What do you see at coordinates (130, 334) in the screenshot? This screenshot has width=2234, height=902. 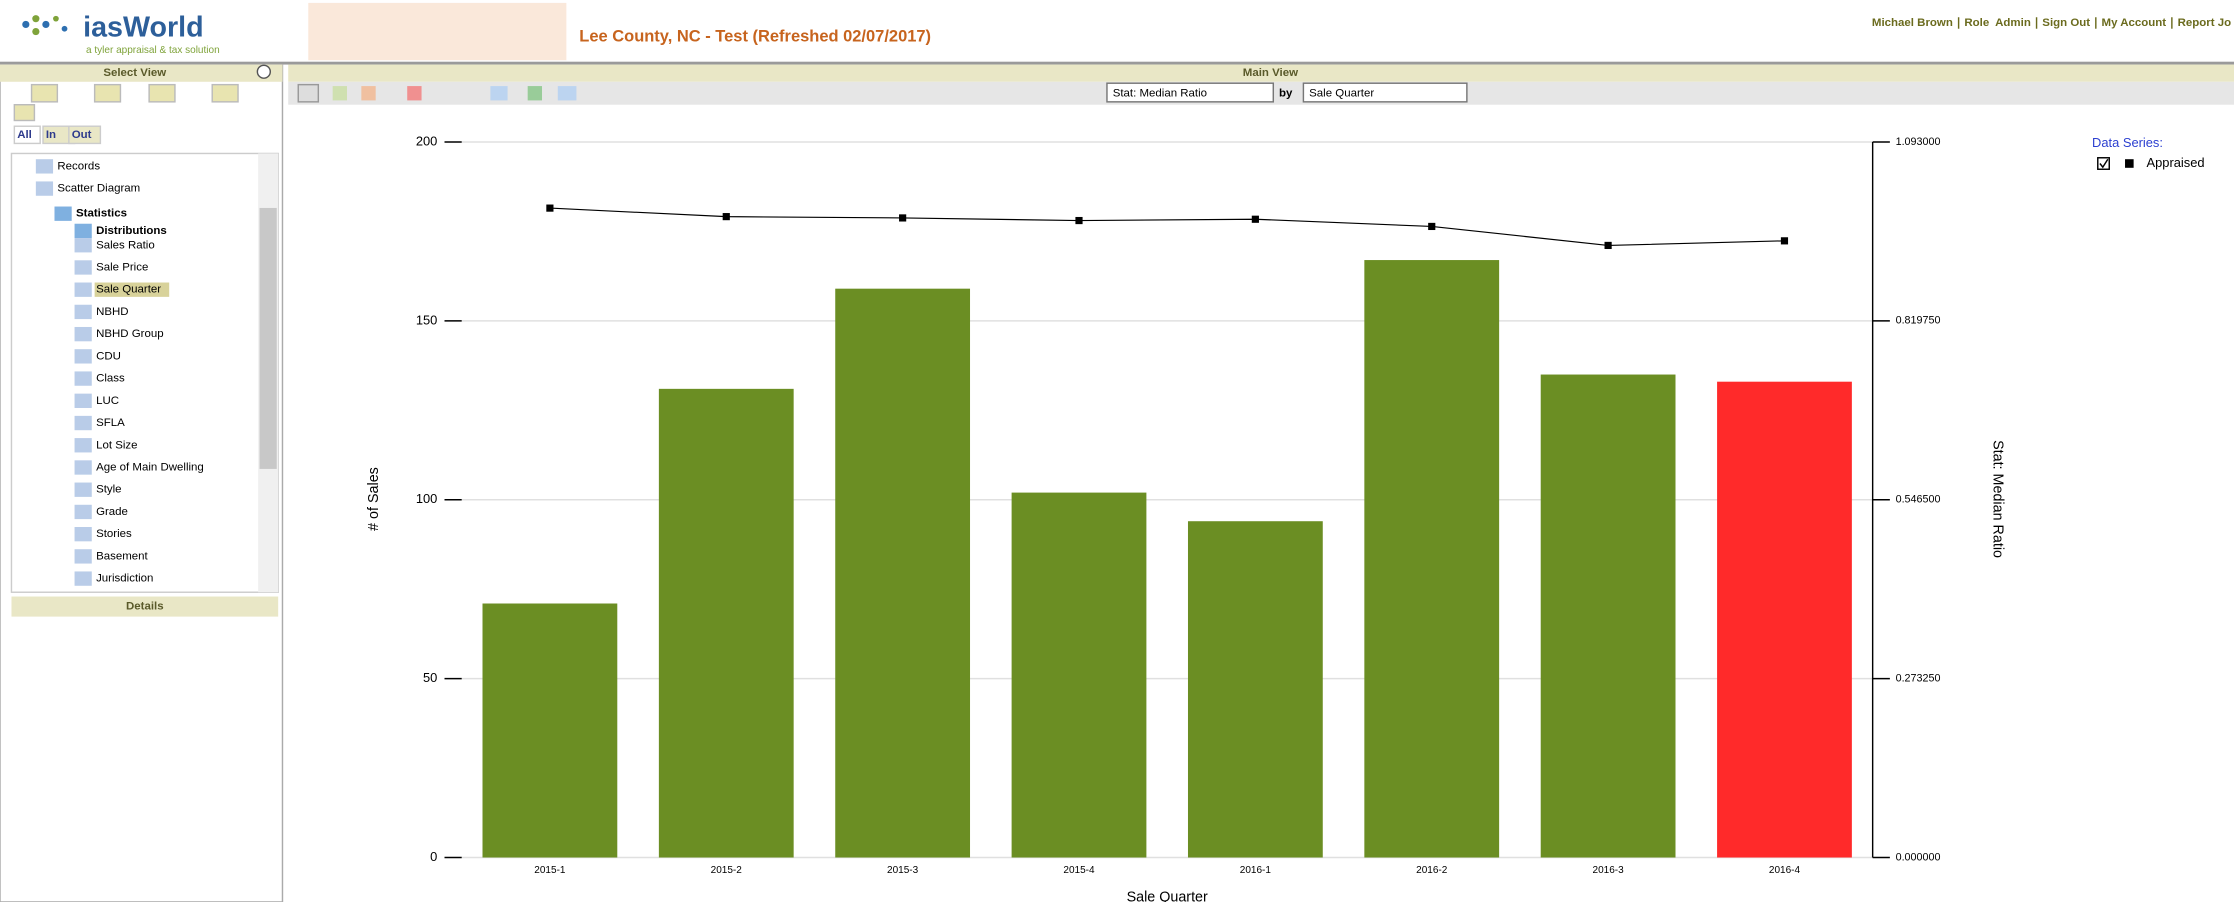 I see `tree-item: NBHD Group` at bounding box center [130, 334].